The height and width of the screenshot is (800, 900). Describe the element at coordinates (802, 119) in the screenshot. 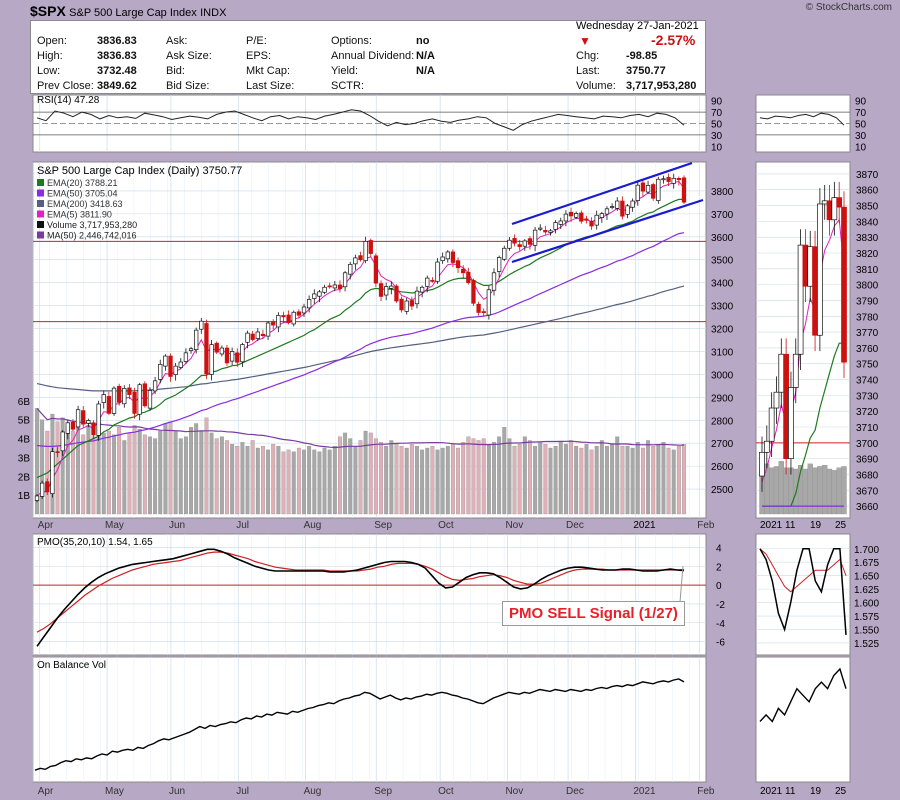

I see `zoom-rsi-line` at that location.